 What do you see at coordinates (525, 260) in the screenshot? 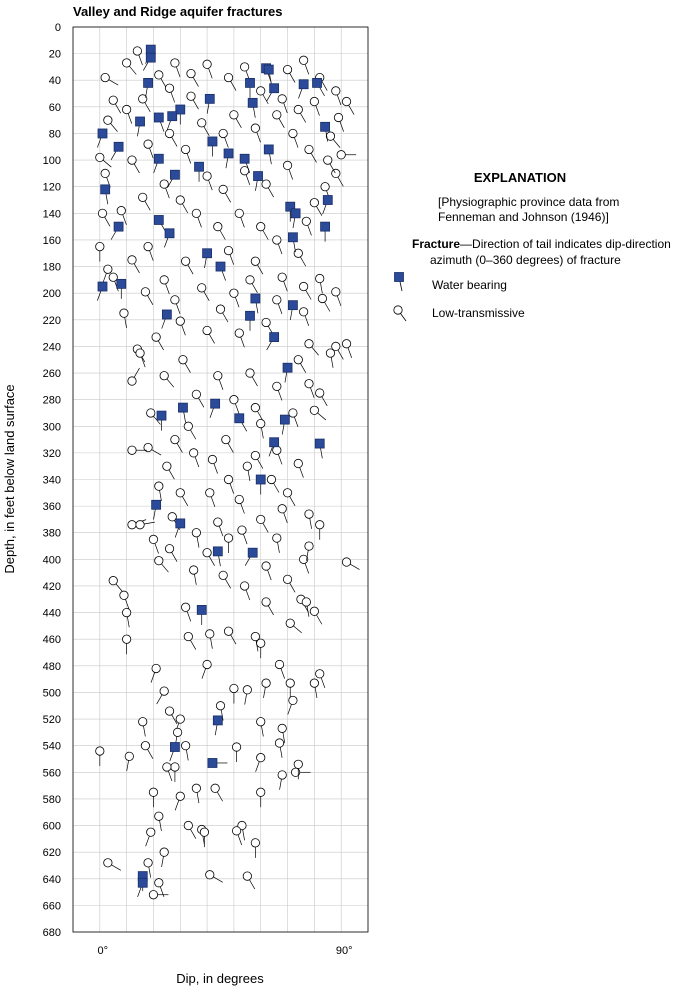
I see `legend-fracture-desc-2: azimuth (0–360 degrees) of fracture` at bounding box center [525, 260].